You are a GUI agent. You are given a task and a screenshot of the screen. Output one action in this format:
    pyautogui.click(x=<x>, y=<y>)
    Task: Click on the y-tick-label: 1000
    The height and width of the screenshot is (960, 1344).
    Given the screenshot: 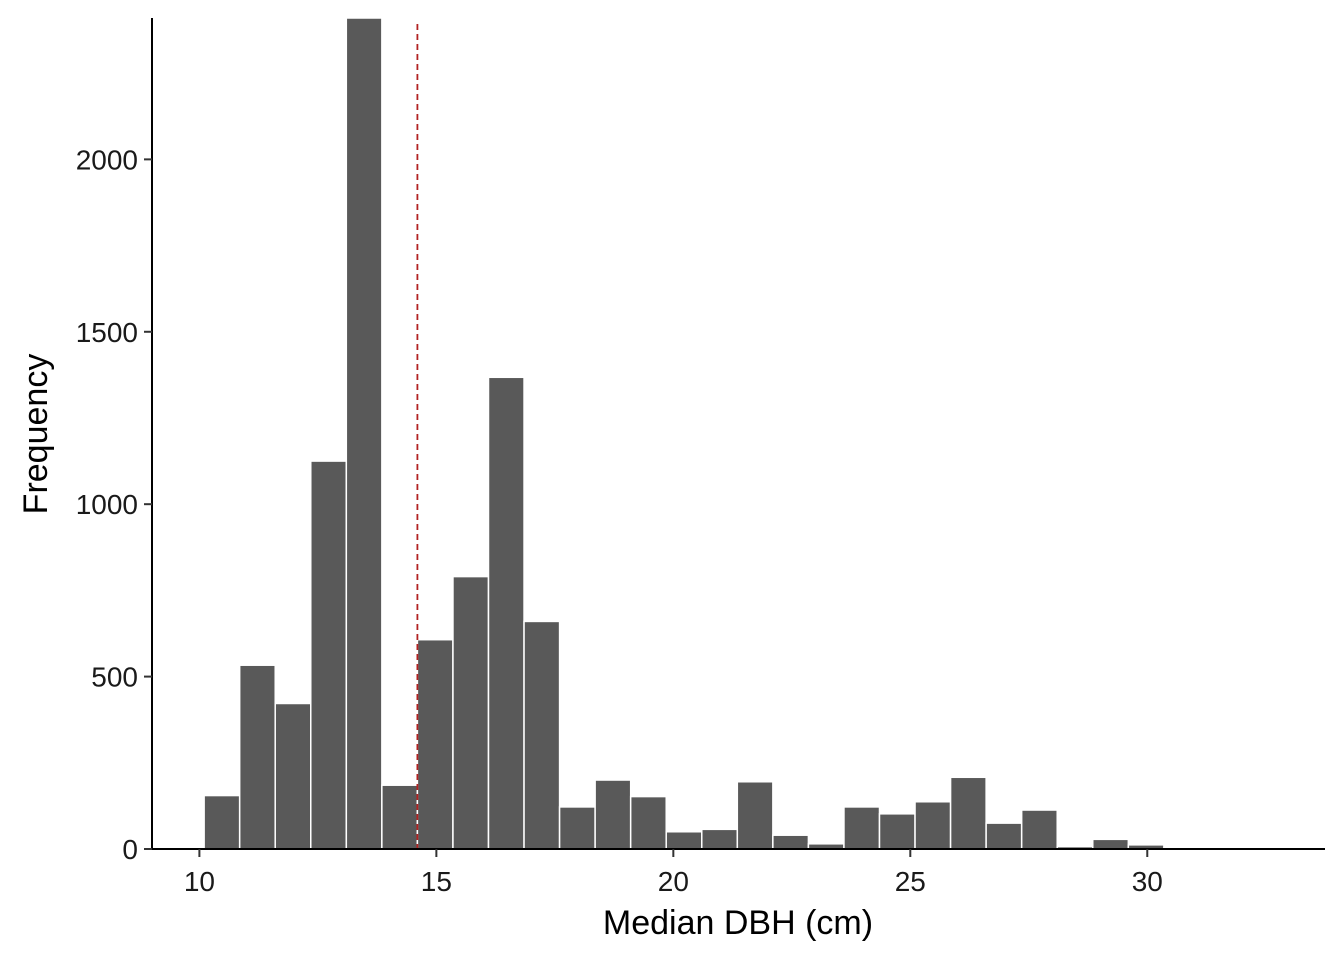 What is the action you would take?
    pyautogui.click(x=107, y=504)
    